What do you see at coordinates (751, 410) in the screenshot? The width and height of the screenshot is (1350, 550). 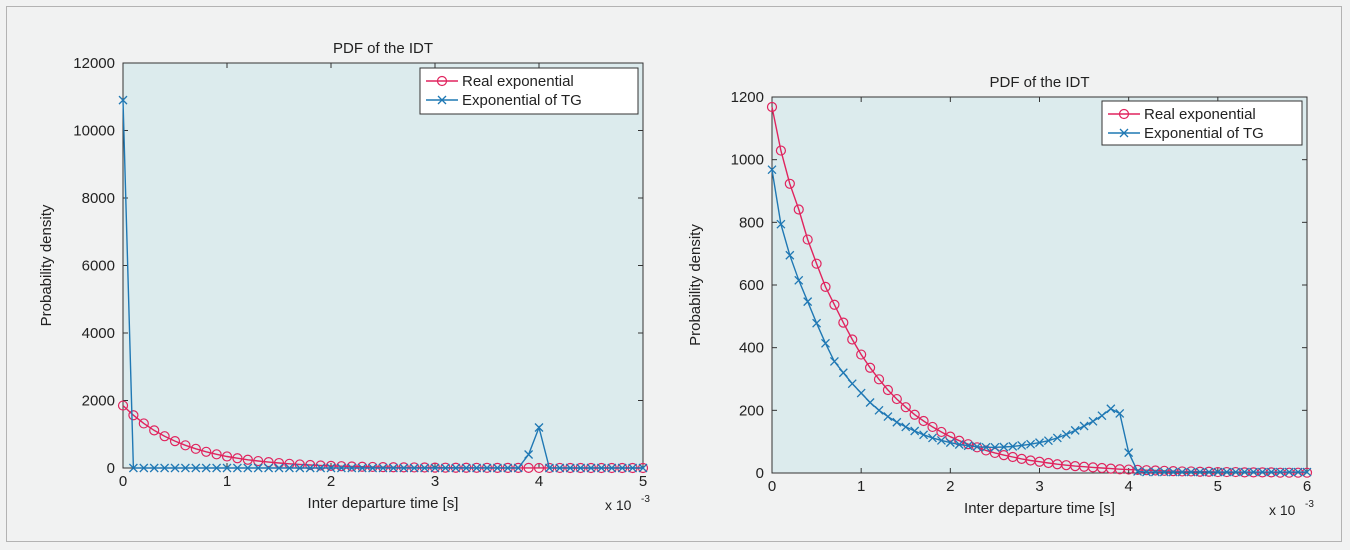 I see `y-tick-label: 200` at bounding box center [751, 410].